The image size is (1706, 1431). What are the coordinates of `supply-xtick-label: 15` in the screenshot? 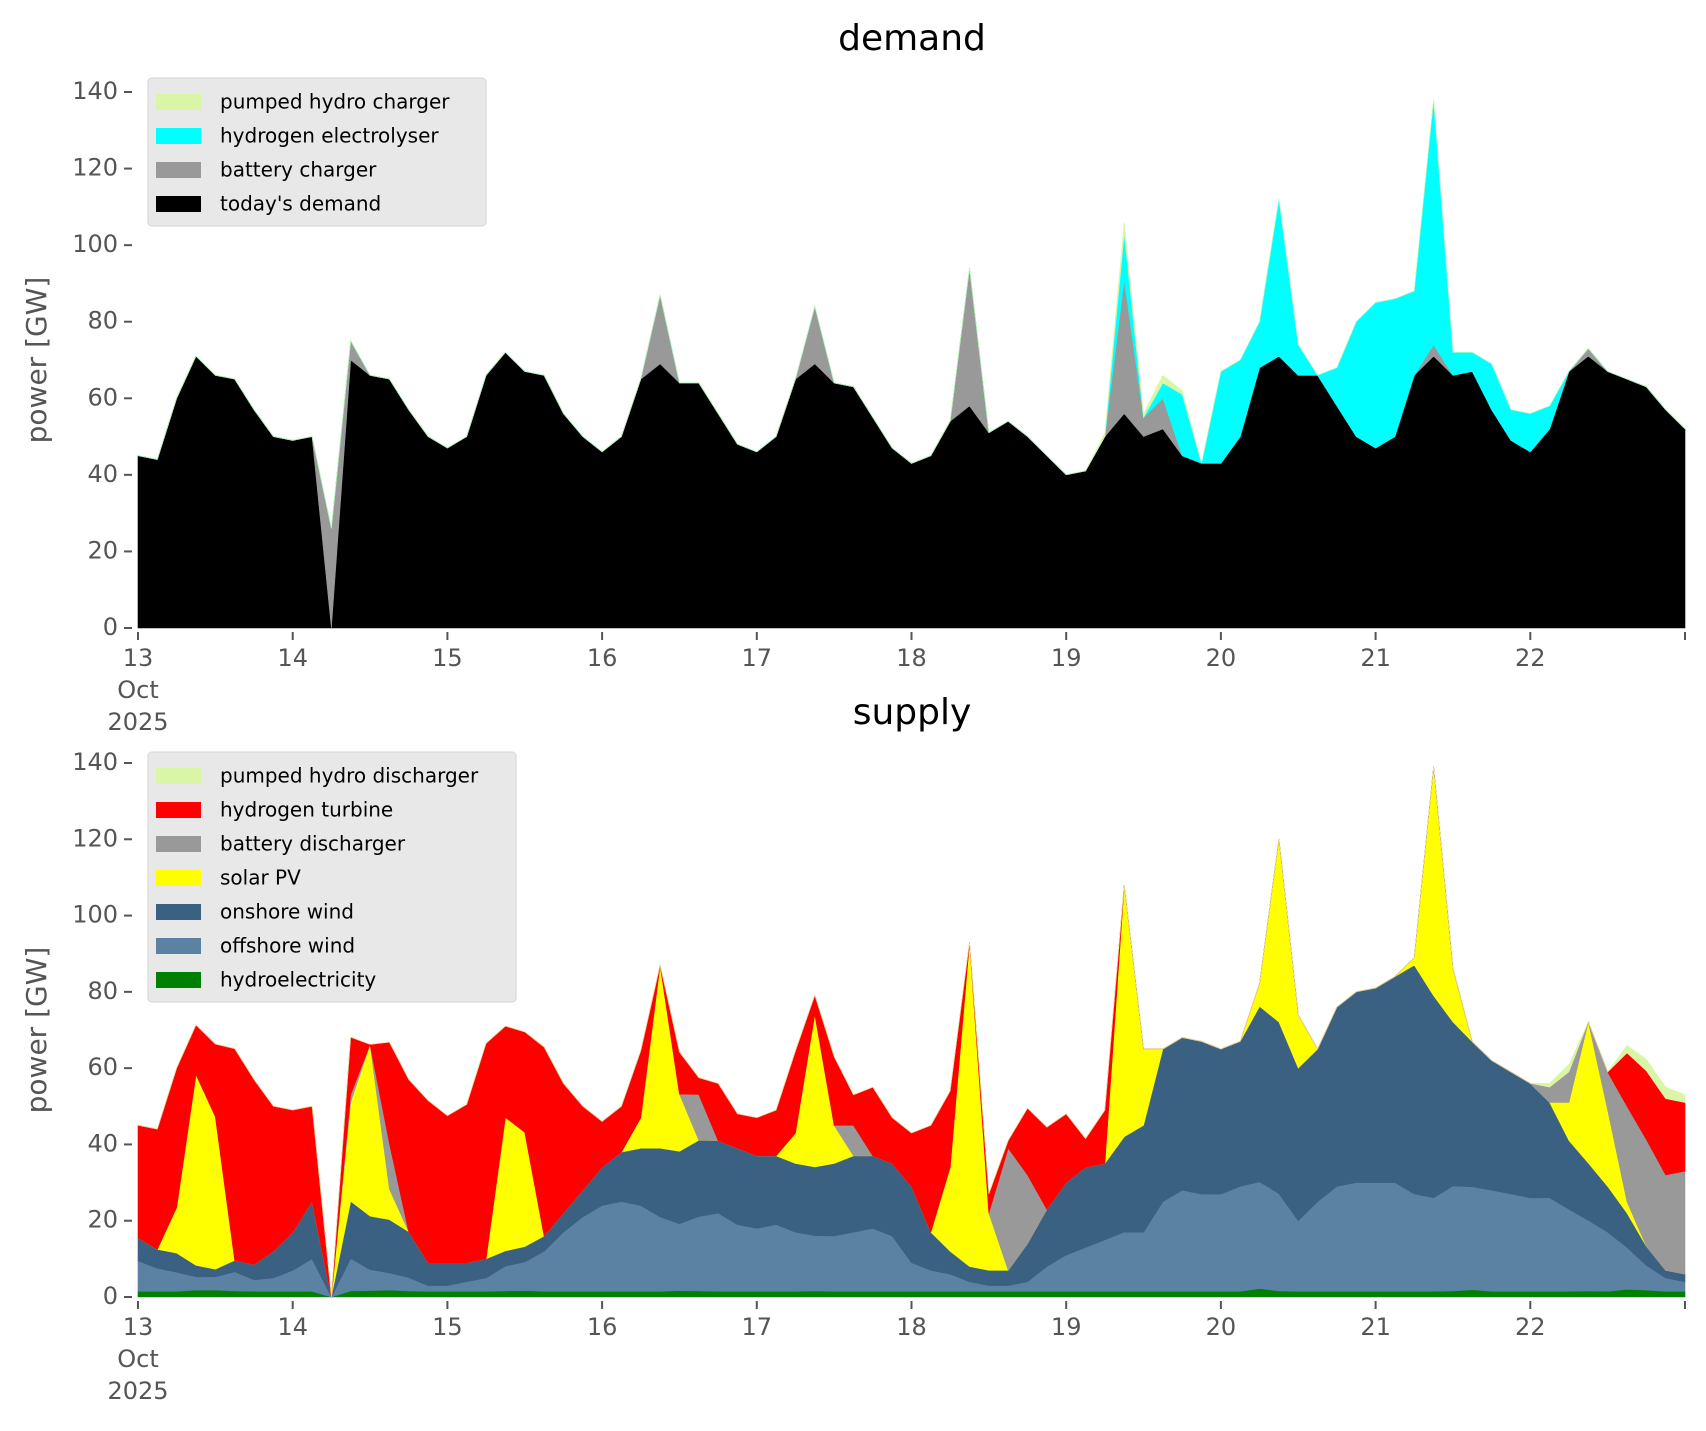 It's located at (447, 1327).